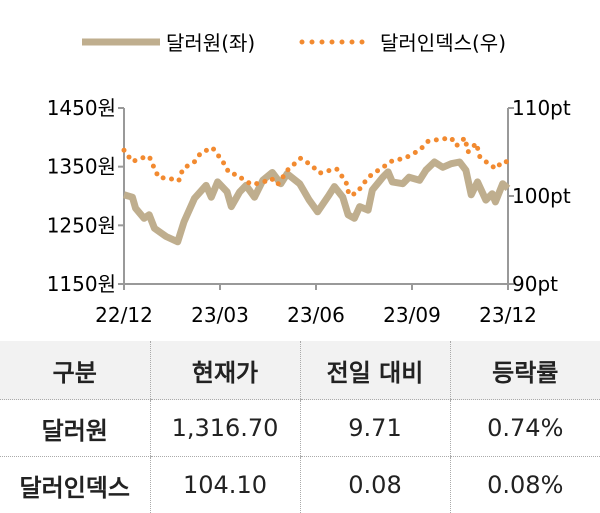 The width and height of the screenshot is (600, 513). I want to click on x-tick-label: 23/09, so click(412, 315).